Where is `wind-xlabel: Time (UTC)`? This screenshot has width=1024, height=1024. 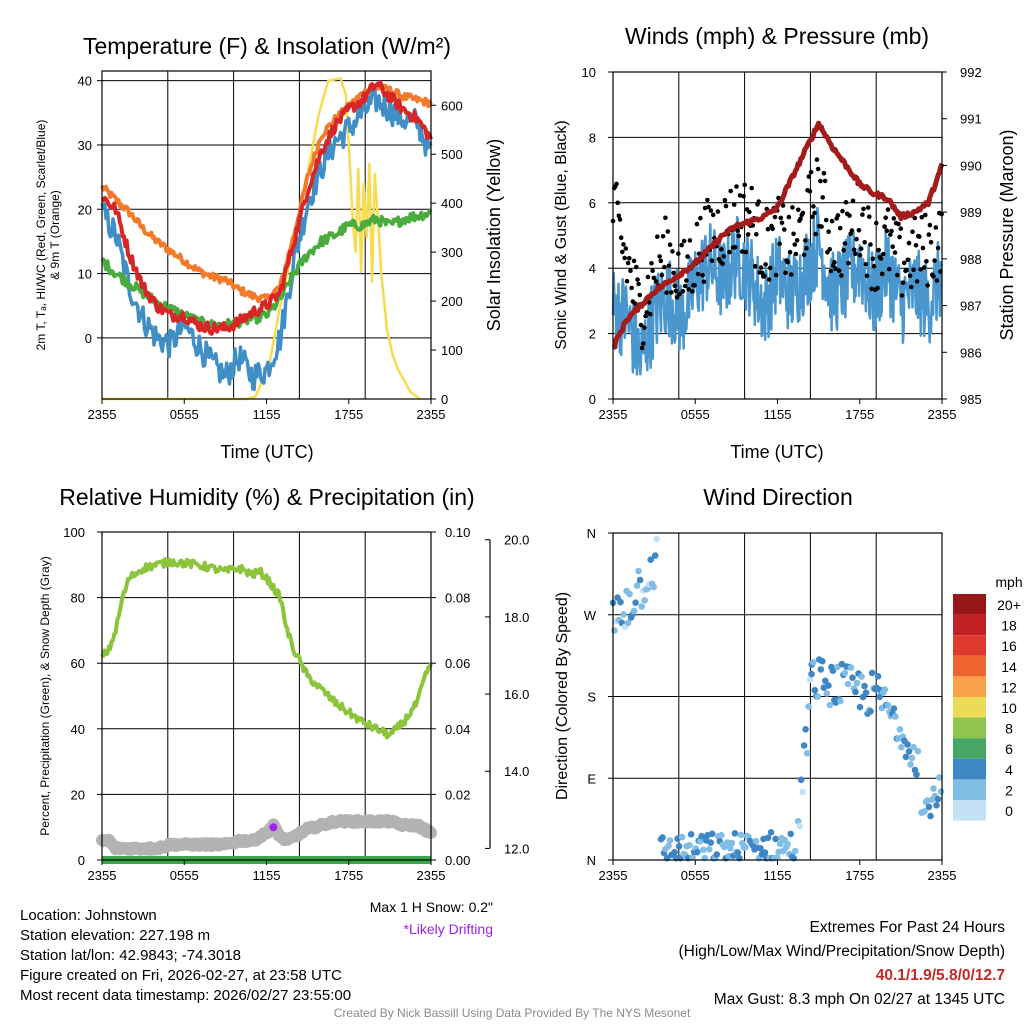
wind-xlabel: Time (UTC) is located at coordinates (776, 452).